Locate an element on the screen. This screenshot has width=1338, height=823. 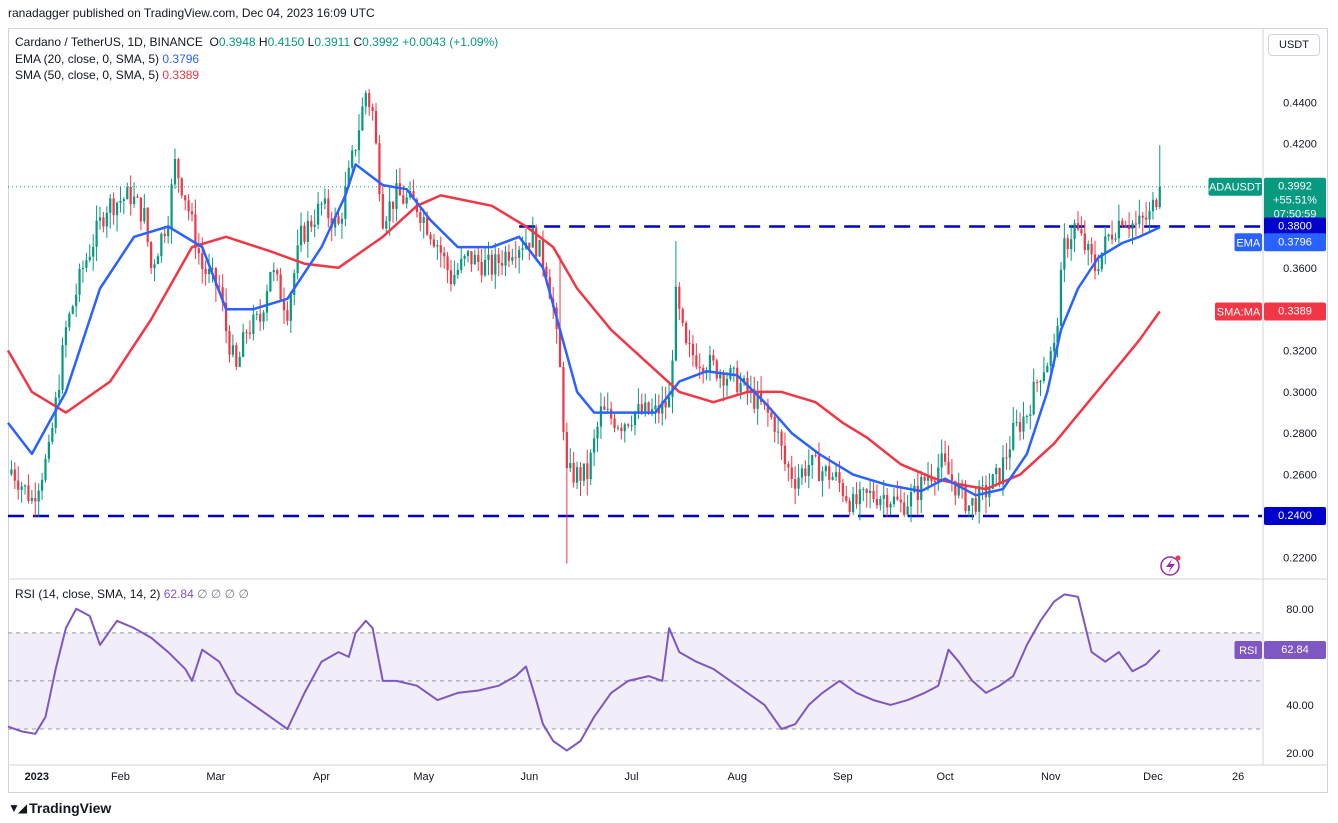
tradingview-brand: ▼◢ TradingView is located at coordinates (59, 808).